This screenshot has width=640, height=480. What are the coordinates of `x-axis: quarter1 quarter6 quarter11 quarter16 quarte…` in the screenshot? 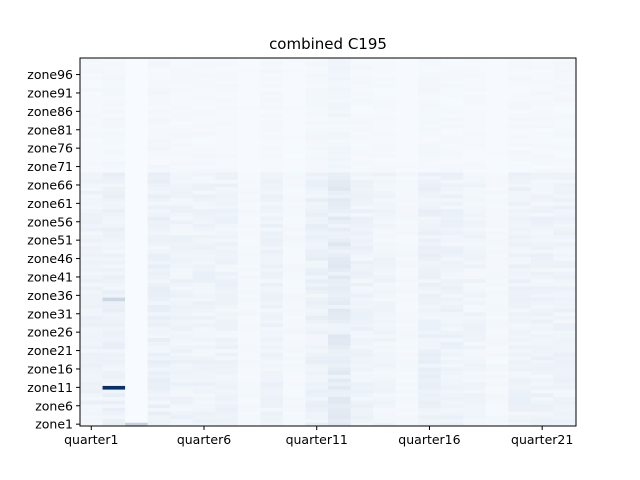 It's located at (318, 436).